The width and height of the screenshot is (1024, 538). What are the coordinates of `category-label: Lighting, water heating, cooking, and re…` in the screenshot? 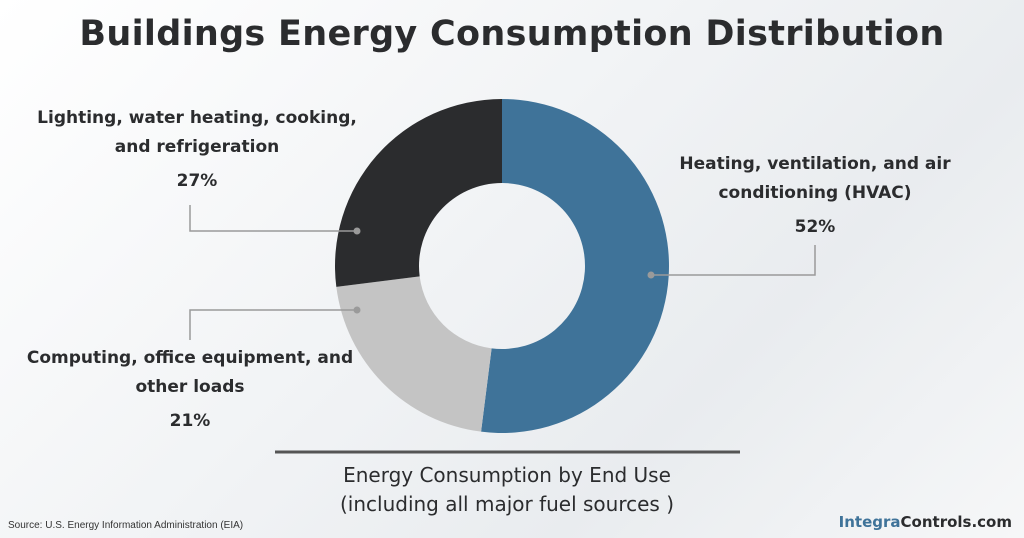 It's located at (197, 132).